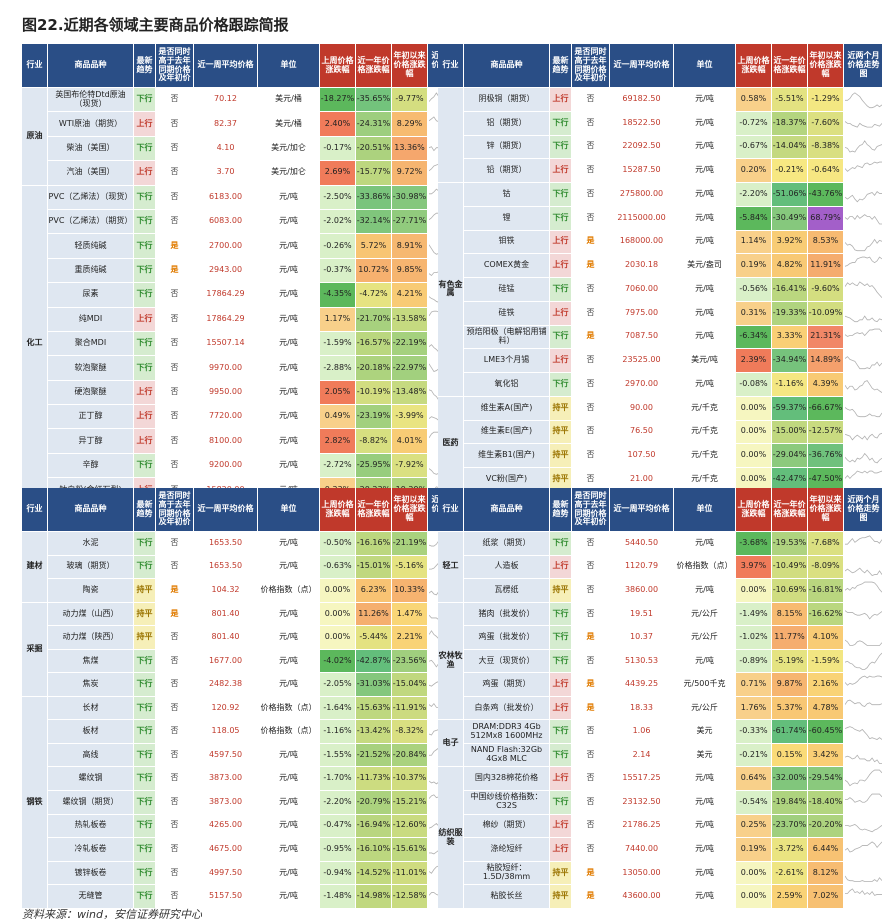  I want to click on yearly-change: -19.33%, so click(790, 313).